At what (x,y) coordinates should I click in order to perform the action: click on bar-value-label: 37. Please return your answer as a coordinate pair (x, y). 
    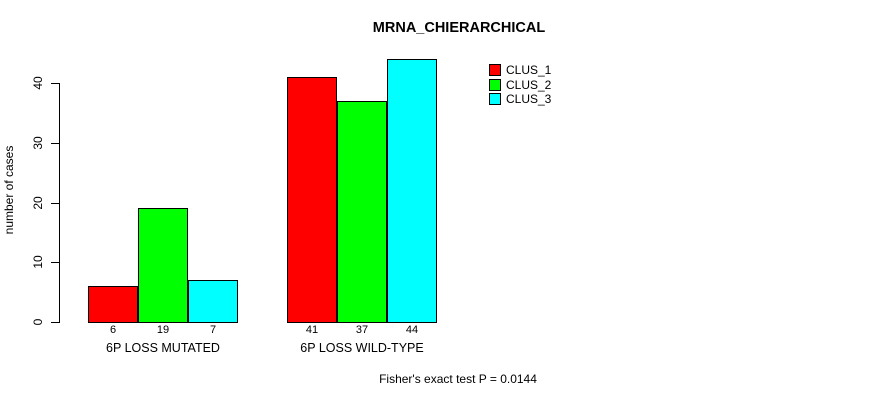
    Looking at the image, I should click on (362, 330).